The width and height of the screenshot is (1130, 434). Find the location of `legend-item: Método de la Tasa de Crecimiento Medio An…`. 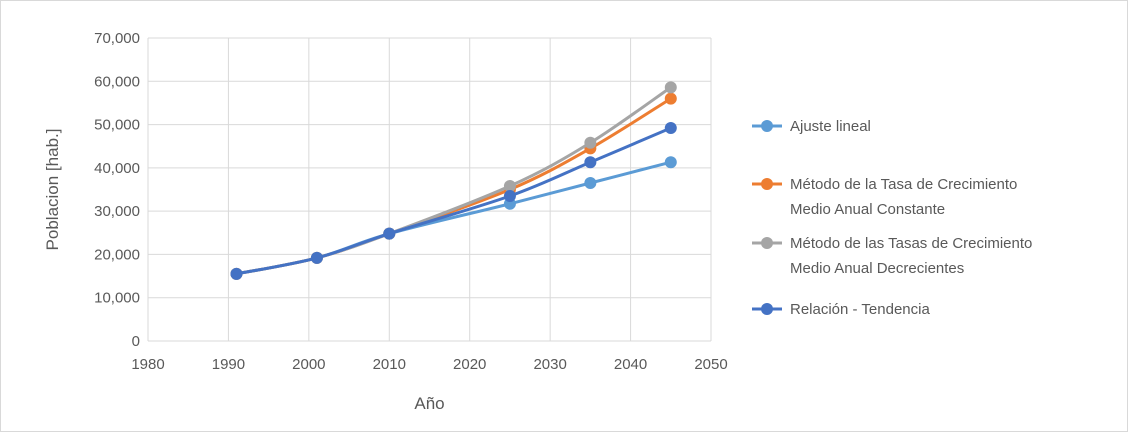

legend-item: Método de la Tasa de Crecimiento Medio An… is located at coordinates (884, 197).